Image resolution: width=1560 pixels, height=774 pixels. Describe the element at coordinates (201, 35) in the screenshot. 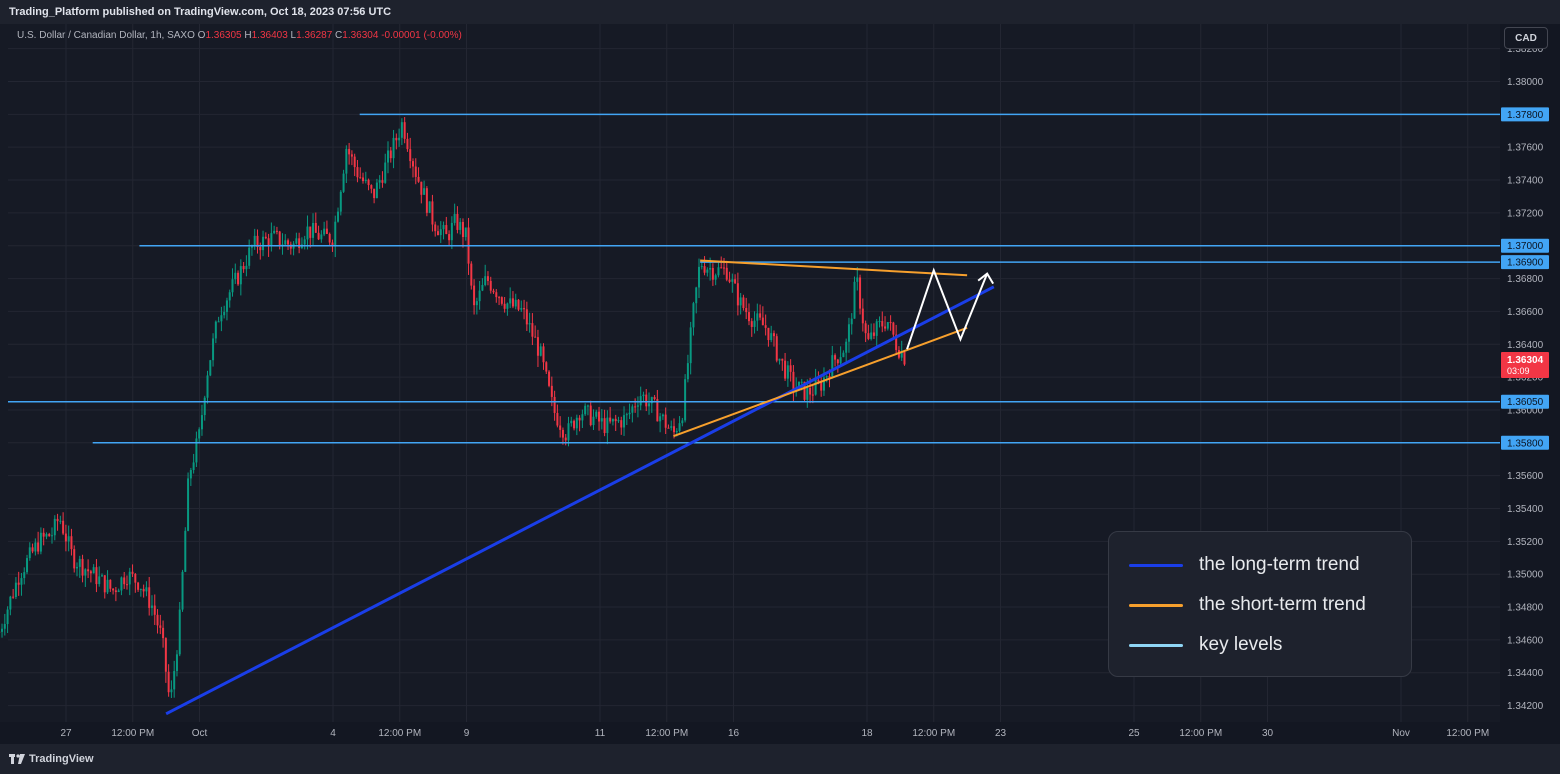

I see `open-label: O` at that location.